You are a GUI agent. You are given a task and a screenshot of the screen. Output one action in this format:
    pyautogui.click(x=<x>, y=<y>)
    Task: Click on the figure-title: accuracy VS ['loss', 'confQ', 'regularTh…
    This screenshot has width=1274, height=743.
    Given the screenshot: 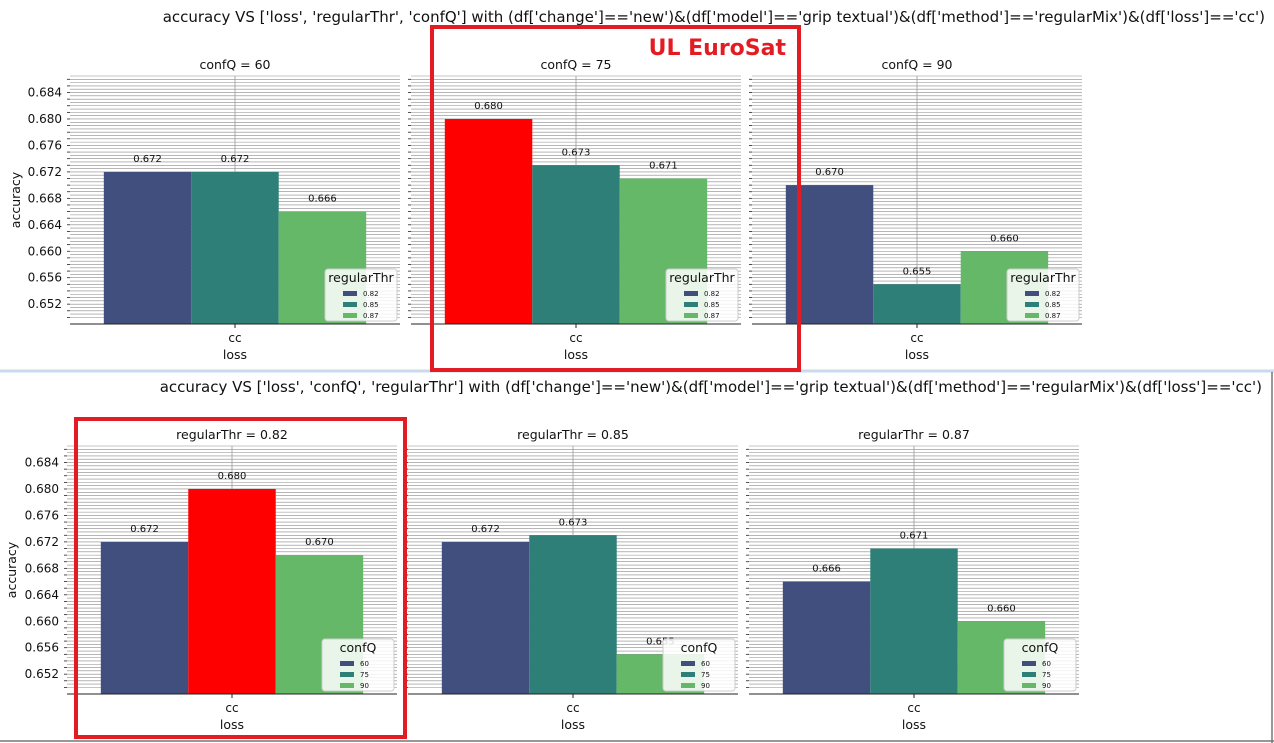 What is the action you would take?
    pyautogui.click(x=711, y=387)
    